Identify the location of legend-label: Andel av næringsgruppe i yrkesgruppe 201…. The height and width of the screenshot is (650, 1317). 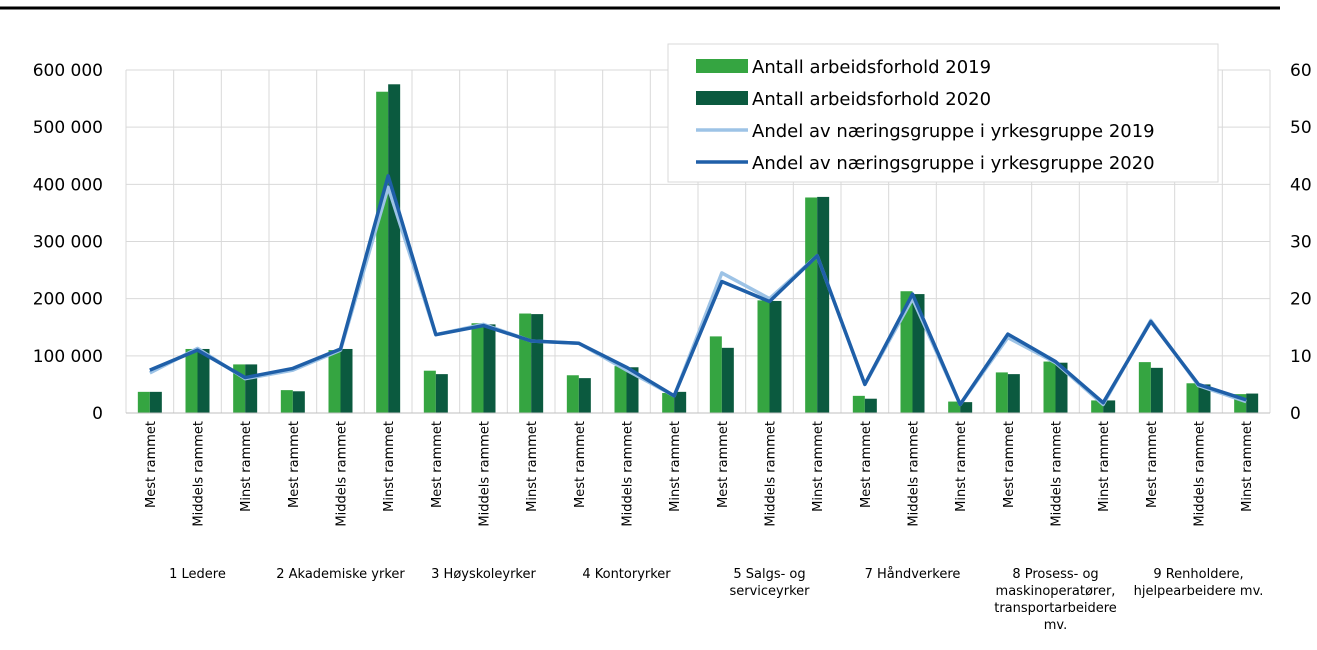
(953, 131).